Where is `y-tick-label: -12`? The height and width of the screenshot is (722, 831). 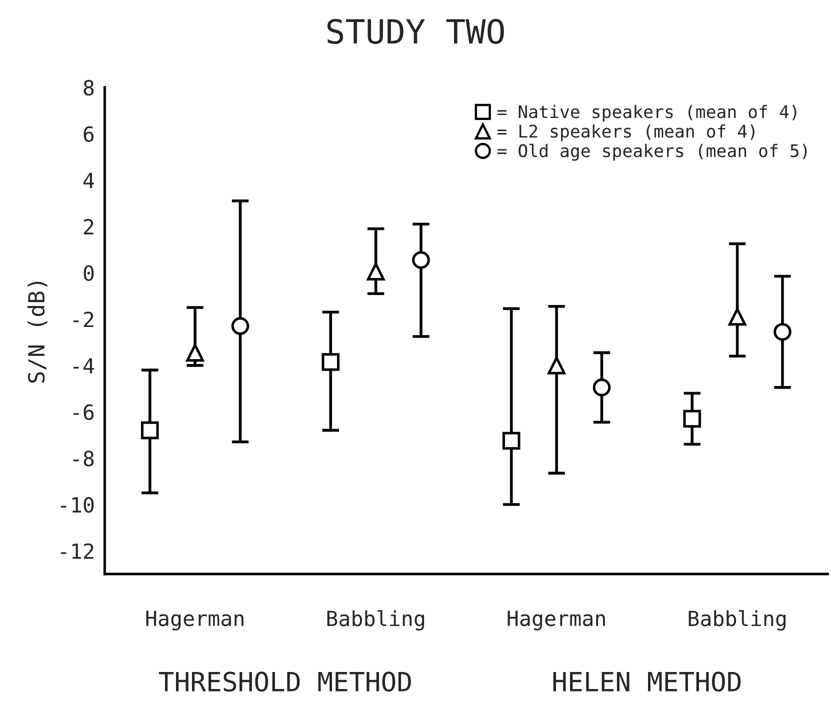
y-tick-label: -12 is located at coordinates (77, 551).